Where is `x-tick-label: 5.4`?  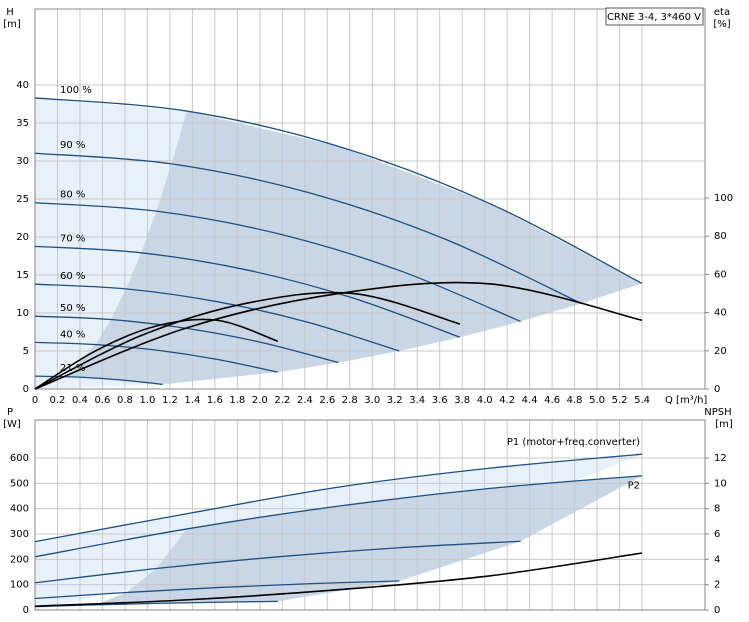
x-tick-label: 5.4 is located at coordinates (642, 400).